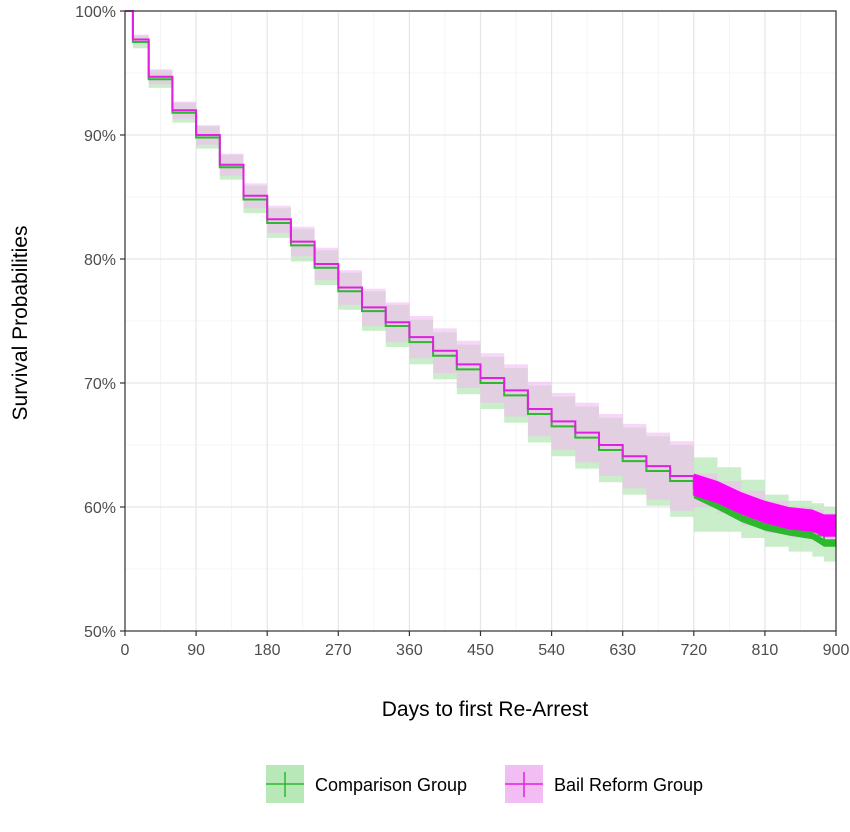 The width and height of the screenshot is (850, 832). I want to click on x-tick-label: 900, so click(836, 650).